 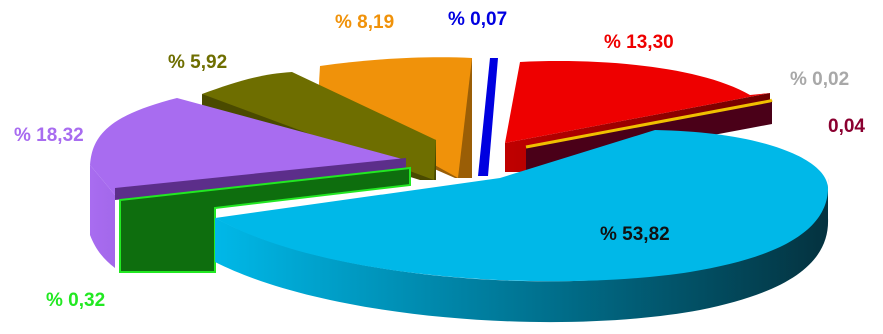 I want to click on label-0-32: % 0,32, so click(x=75, y=300).